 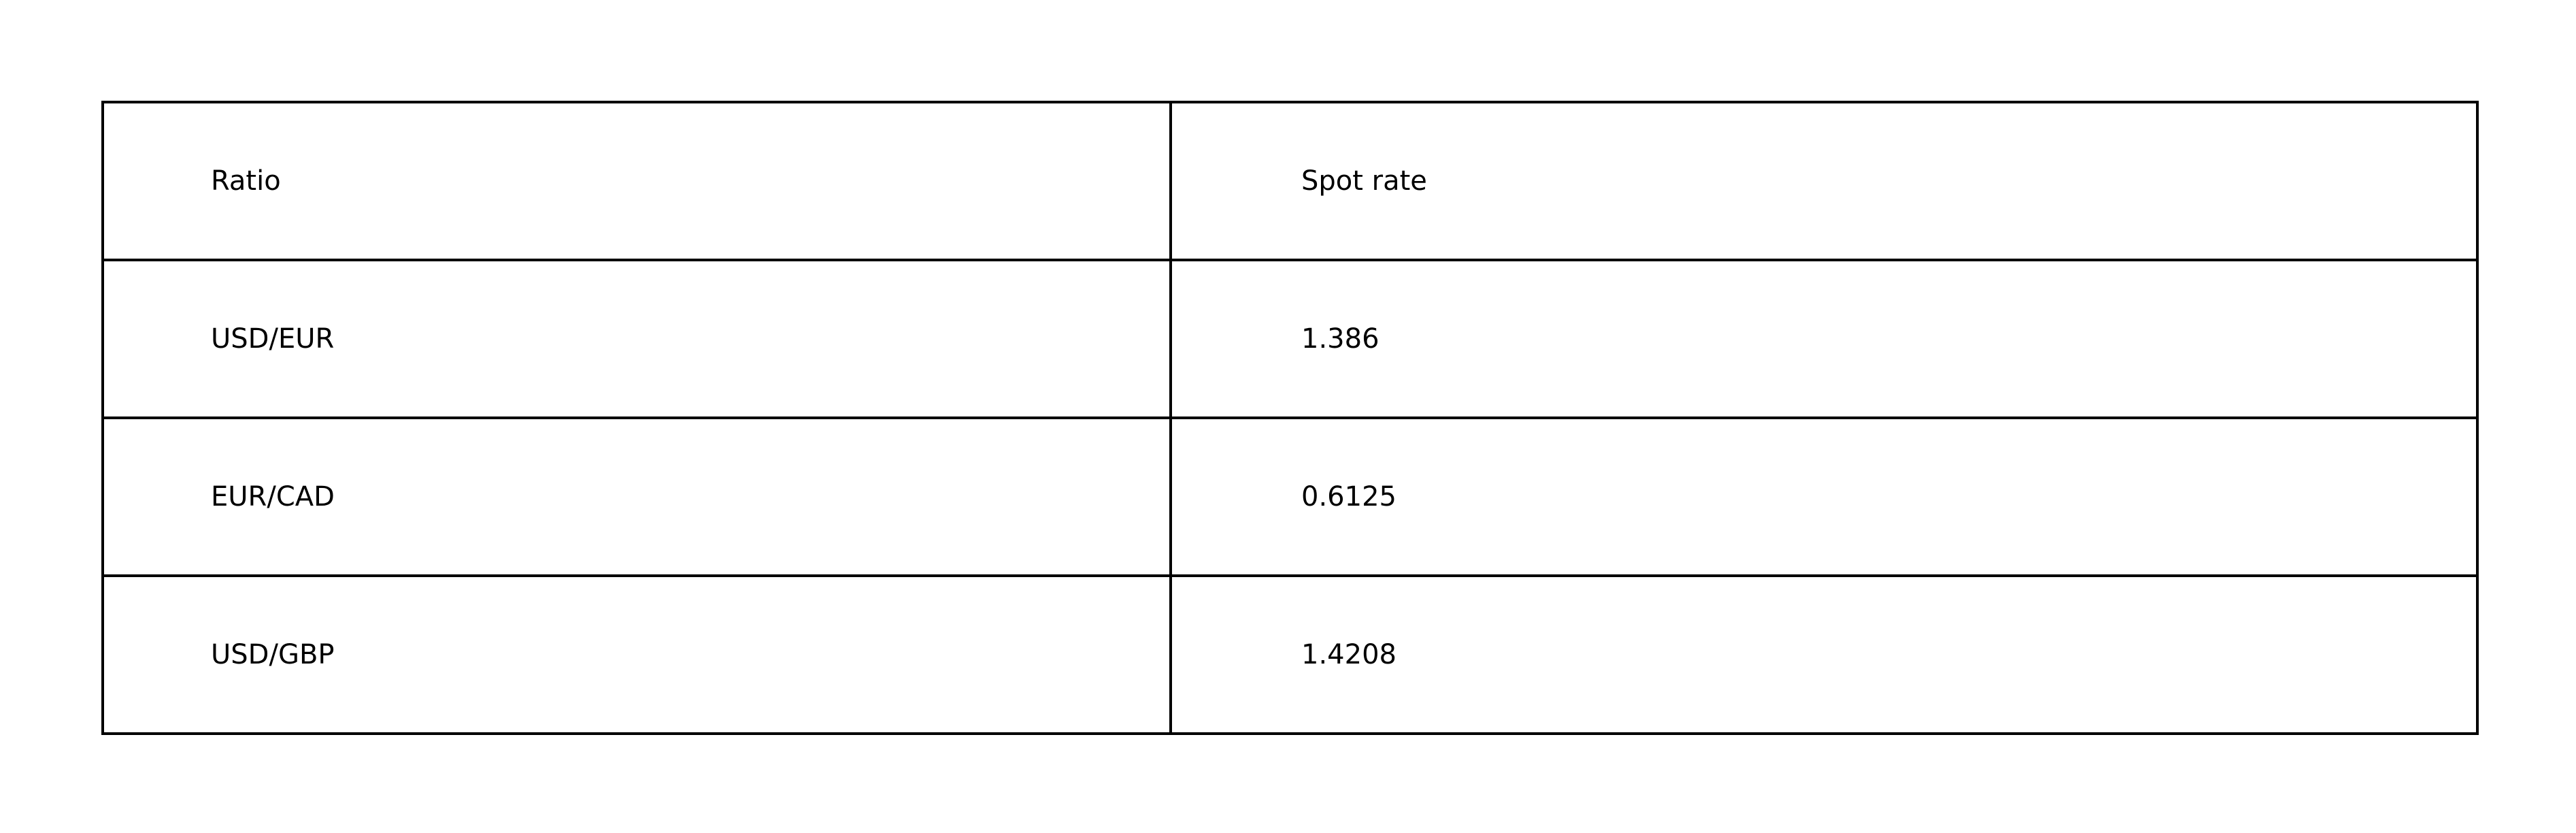 I want to click on ratio-cell: EUR/CAD, so click(x=636, y=496).